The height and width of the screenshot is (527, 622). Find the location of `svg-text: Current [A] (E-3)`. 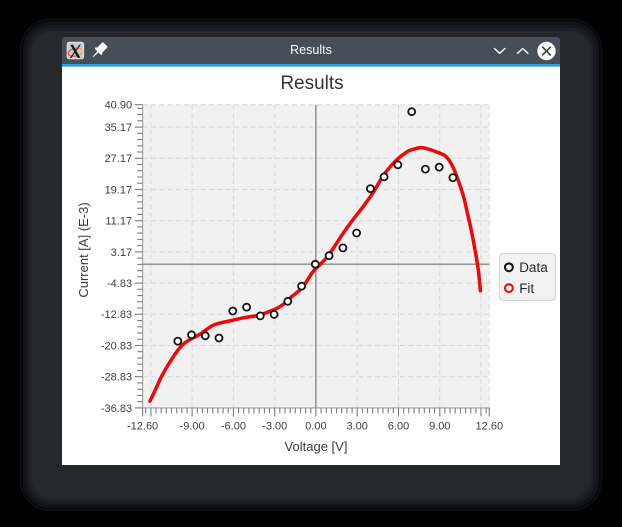

svg-text: Current [A] (E-3) is located at coordinates (83, 249).